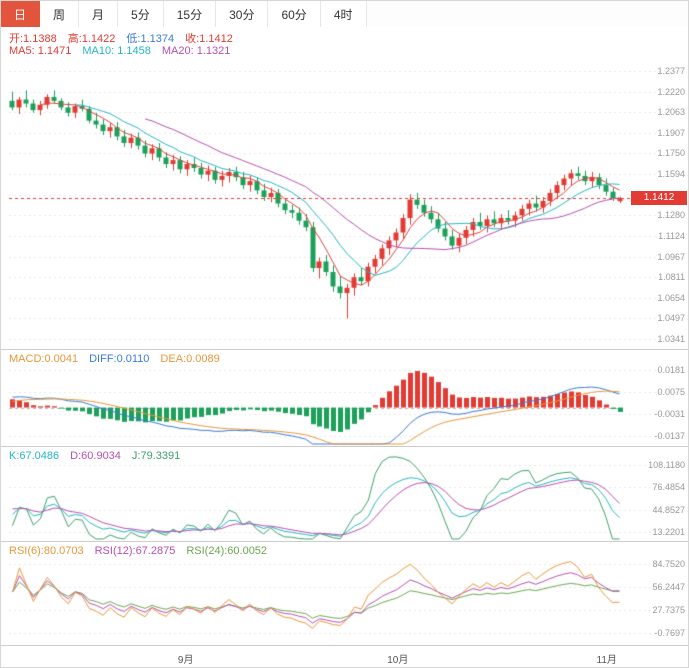 This screenshot has height=668, width=689. Describe the element at coordinates (668, 487) in the screenshot. I see `y-axis-tick: 76.4854` at that location.